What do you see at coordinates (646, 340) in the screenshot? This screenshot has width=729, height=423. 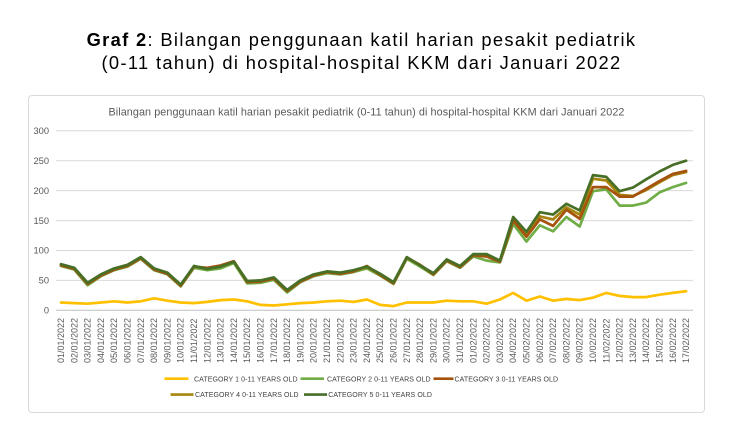 I see `svg-text: 14/02/2022` at bounding box center [646, 340].